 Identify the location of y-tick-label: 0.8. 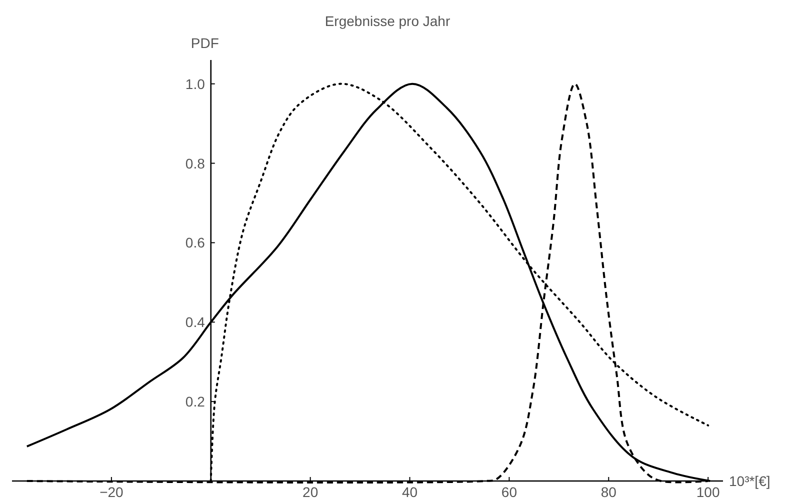
(195, 163).